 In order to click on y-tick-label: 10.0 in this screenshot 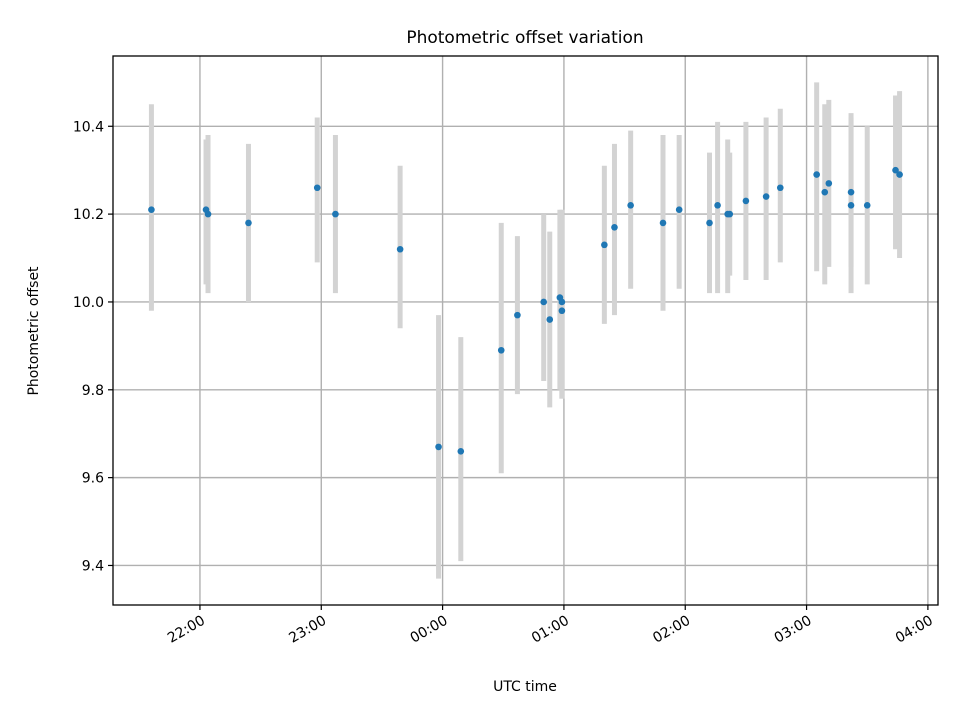, I will do `click(88, 303)`.